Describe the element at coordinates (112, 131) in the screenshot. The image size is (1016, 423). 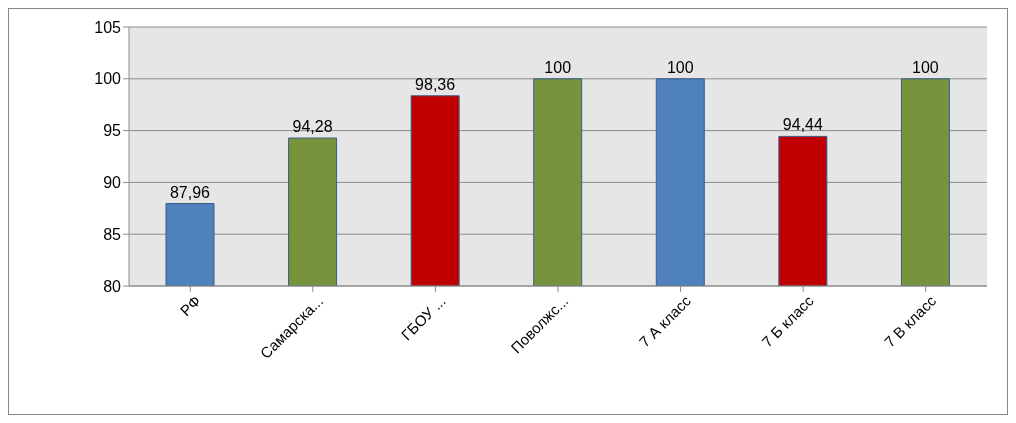
I see `y-tick-label: 95` at that location.